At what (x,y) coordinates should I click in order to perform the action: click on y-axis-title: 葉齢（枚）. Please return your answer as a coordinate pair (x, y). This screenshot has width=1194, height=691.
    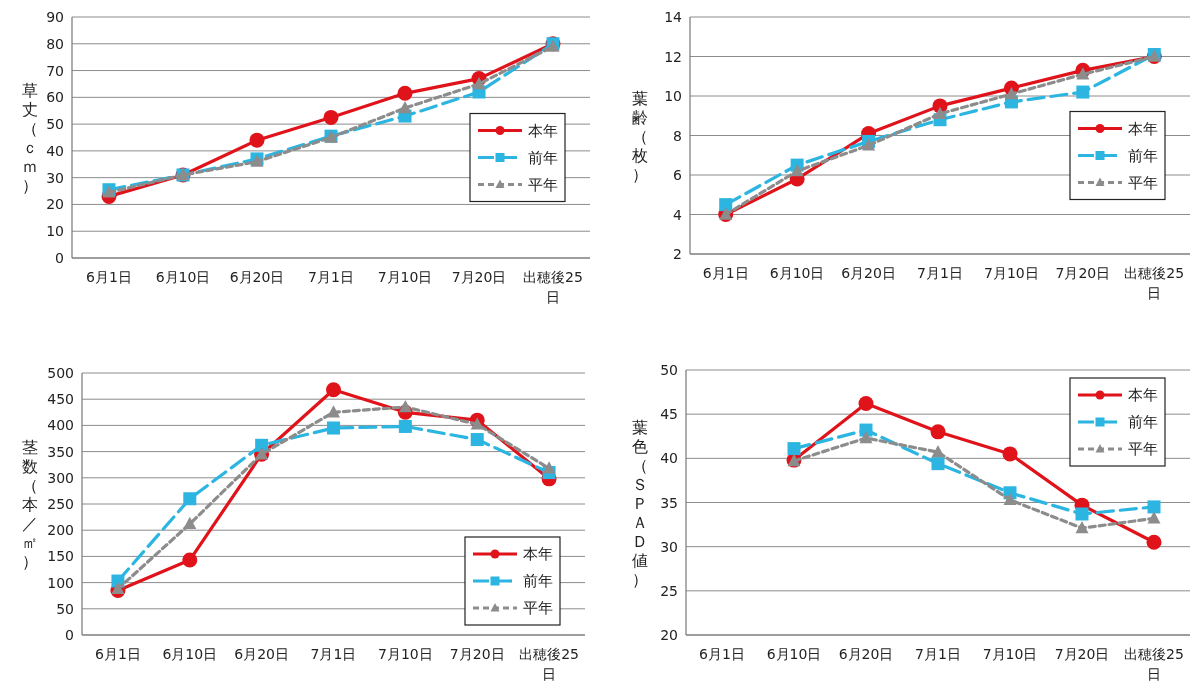
    Looking at the image, I should click on (639, 136).